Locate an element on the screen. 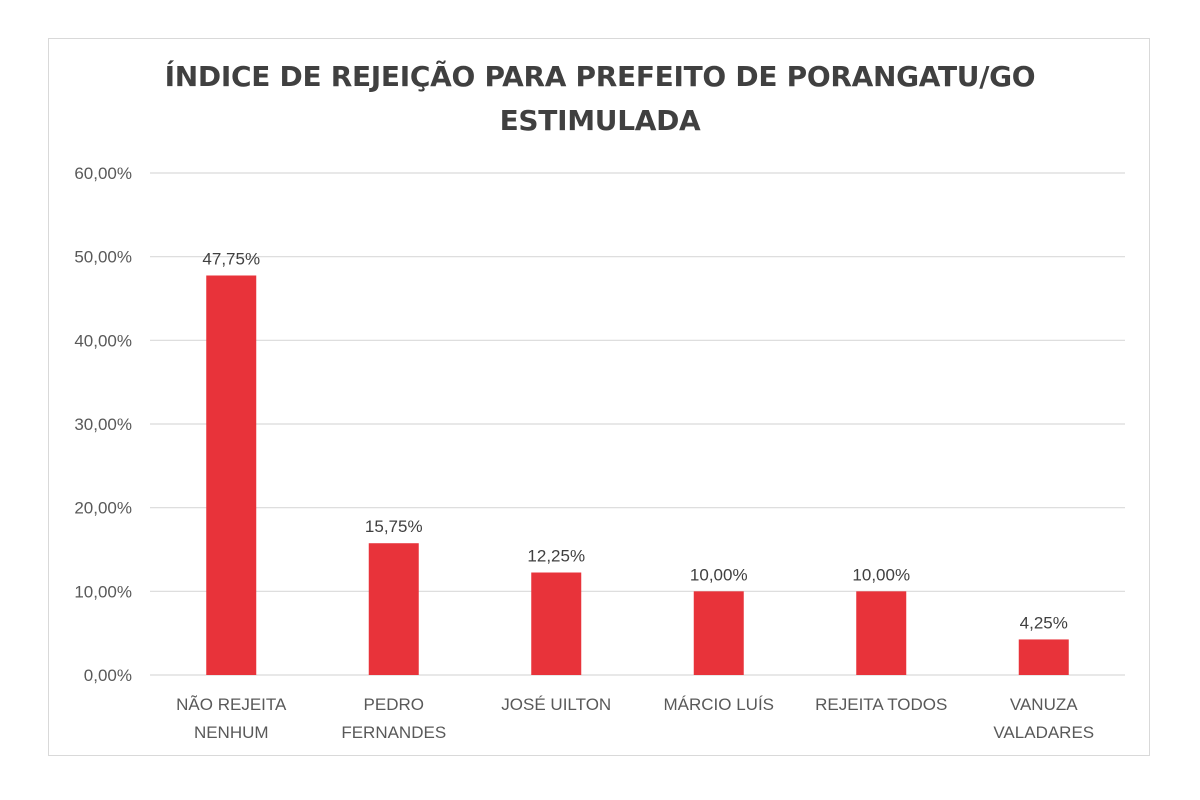  category-label: MÁRCIO LUÍS is located at coordinates (718, 704).